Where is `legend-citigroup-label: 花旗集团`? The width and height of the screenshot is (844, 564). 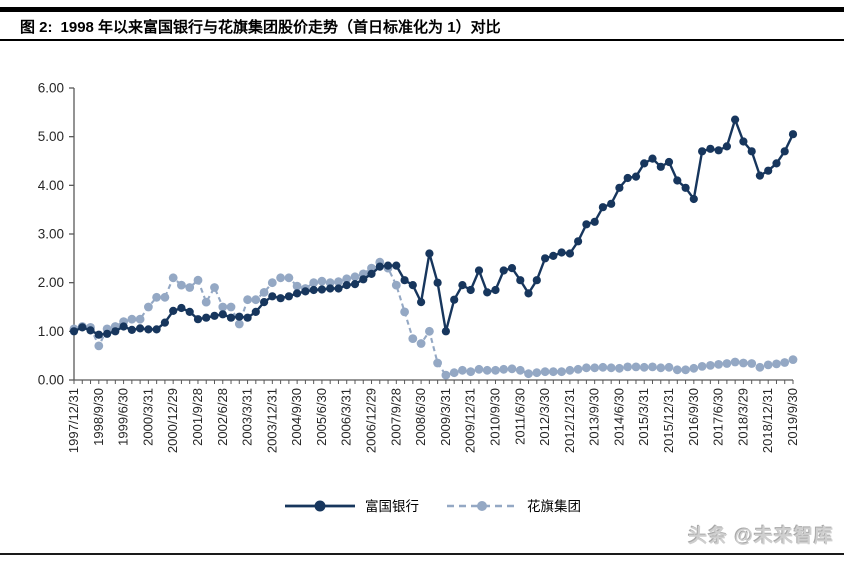 legend-citigroup-label: 花旗集团 is located at coordinates (554, 506).